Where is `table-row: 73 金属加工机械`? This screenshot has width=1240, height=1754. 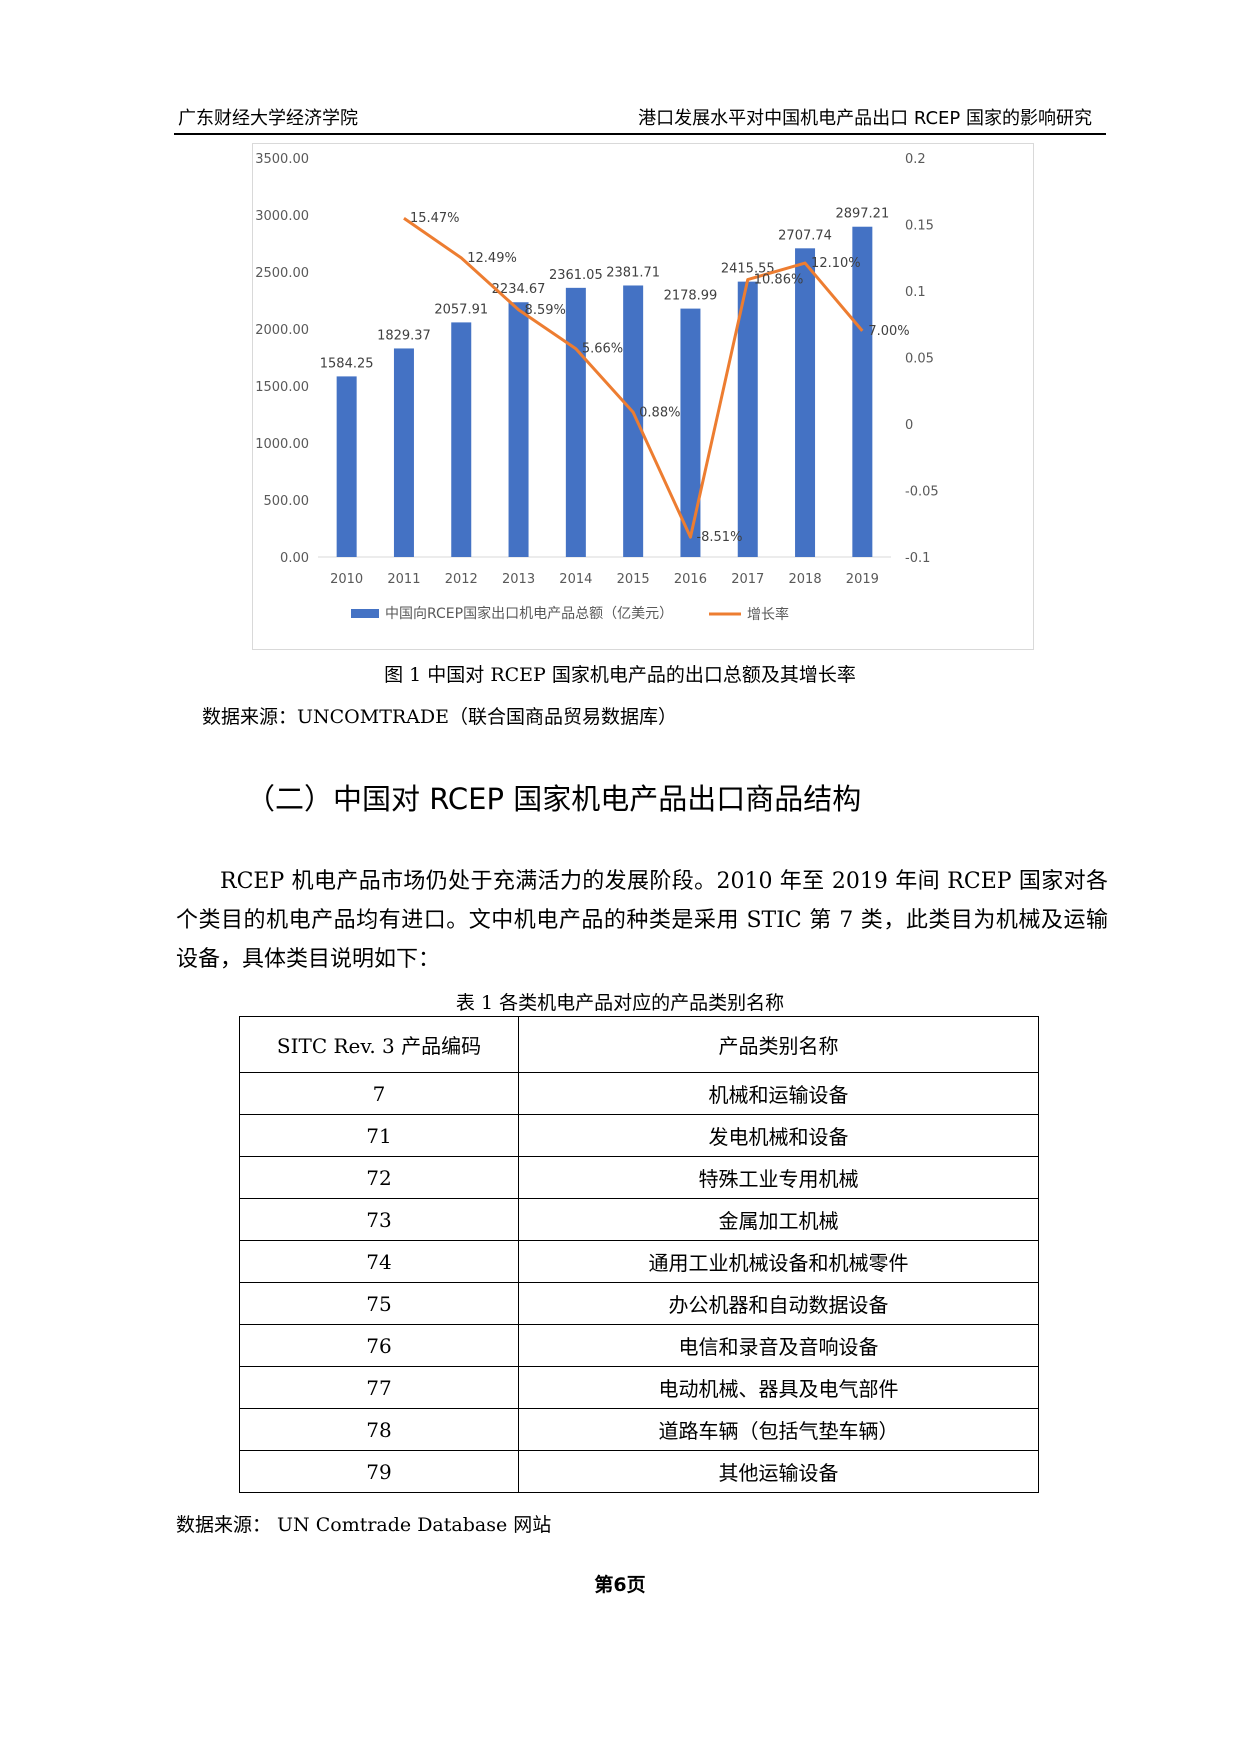 table-row: 73 金属加工机械 is located at coordinates (639, 1219).